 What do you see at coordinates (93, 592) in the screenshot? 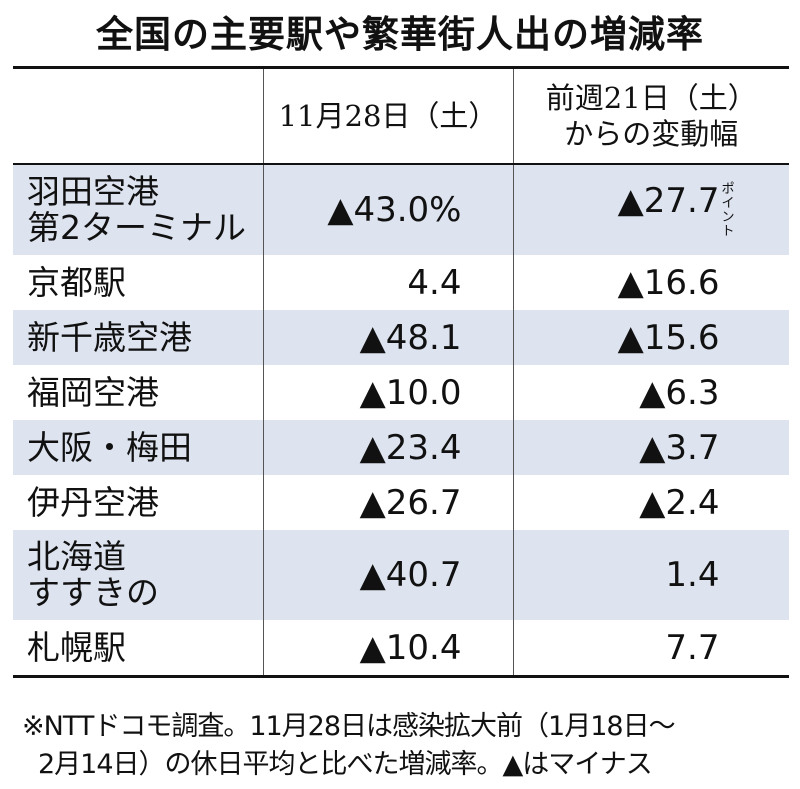
I see `row-name-line: すすきの` at bounding box center [93, 592].